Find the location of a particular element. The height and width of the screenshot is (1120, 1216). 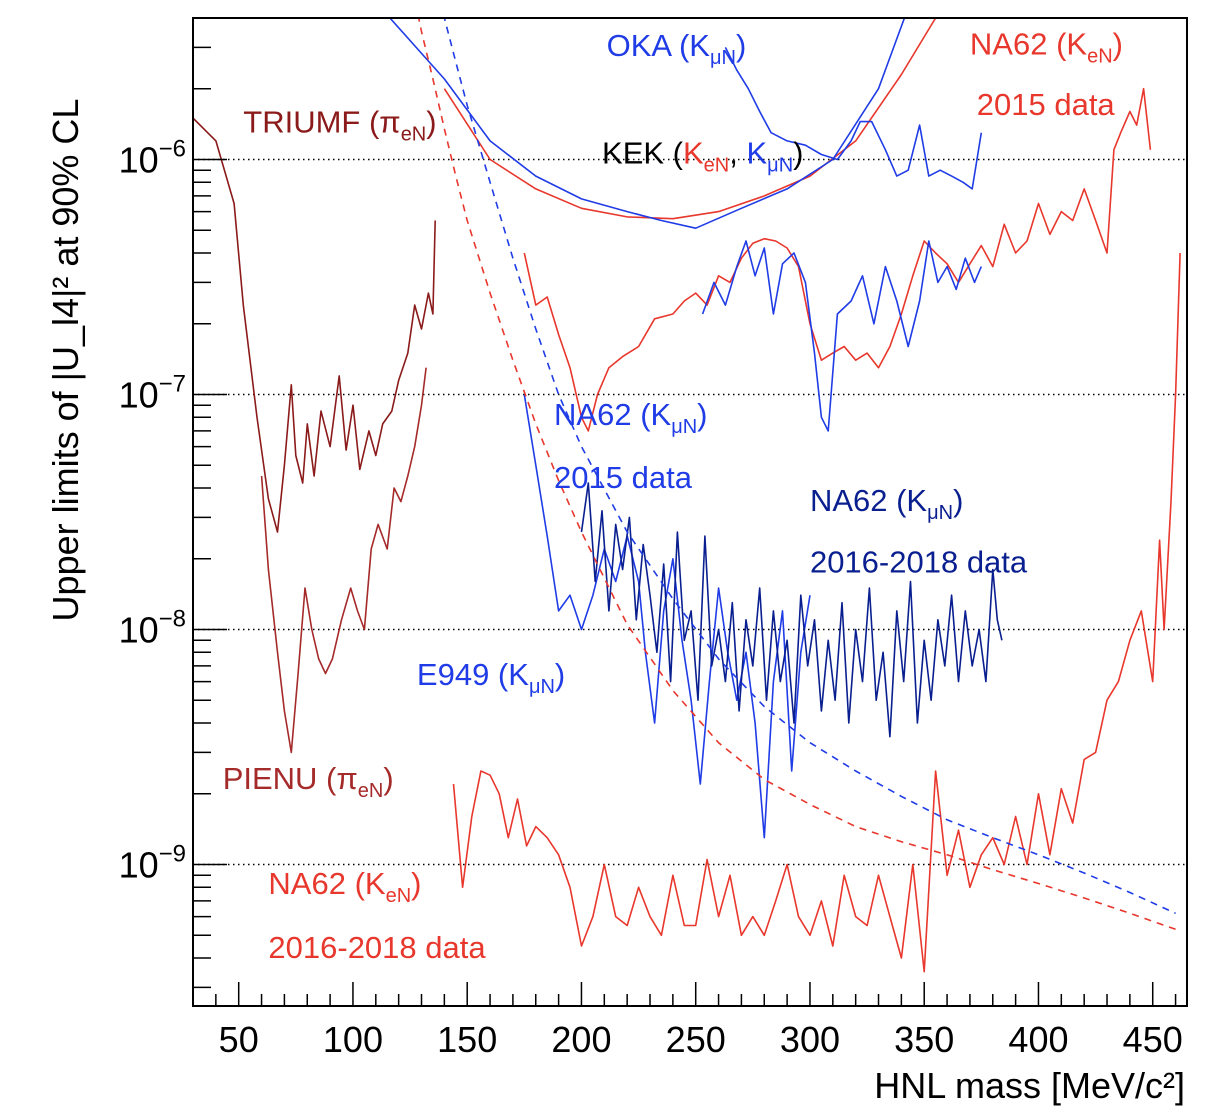

label-na62-mu-2015-data: 2015 data is located at coordinates (623, 477).